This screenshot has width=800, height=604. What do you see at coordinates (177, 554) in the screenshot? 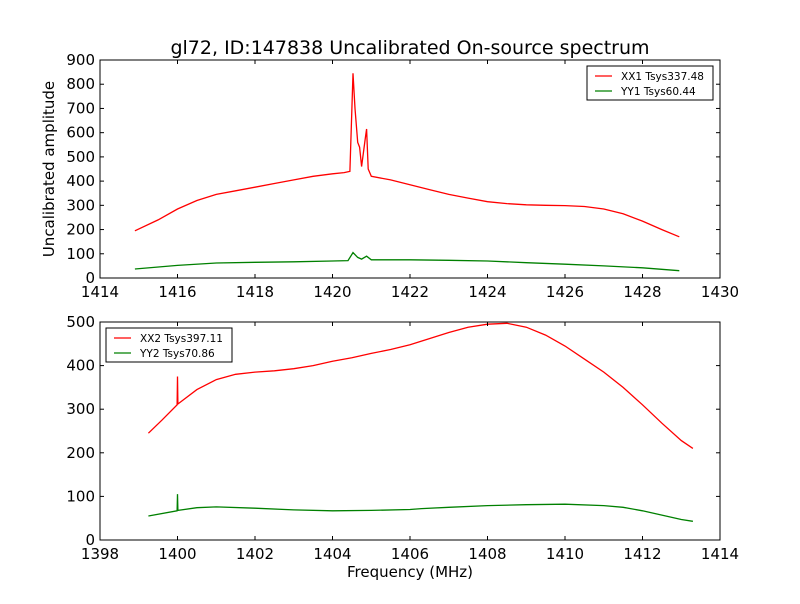
I see `x-tick-label: 1400` at bounding box center [177, 554].